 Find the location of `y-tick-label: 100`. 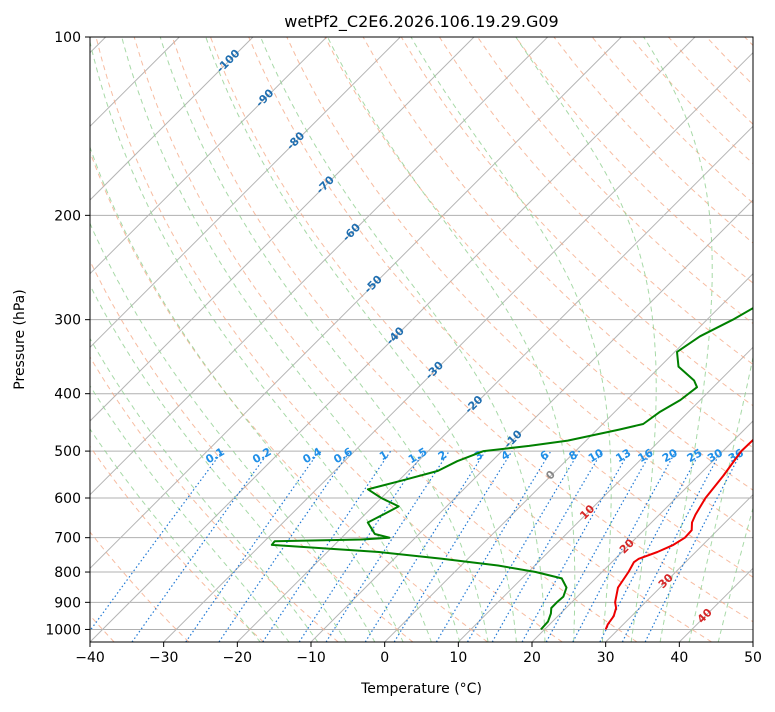

y-tick-label: 100 is located at coordinates (67, 38).